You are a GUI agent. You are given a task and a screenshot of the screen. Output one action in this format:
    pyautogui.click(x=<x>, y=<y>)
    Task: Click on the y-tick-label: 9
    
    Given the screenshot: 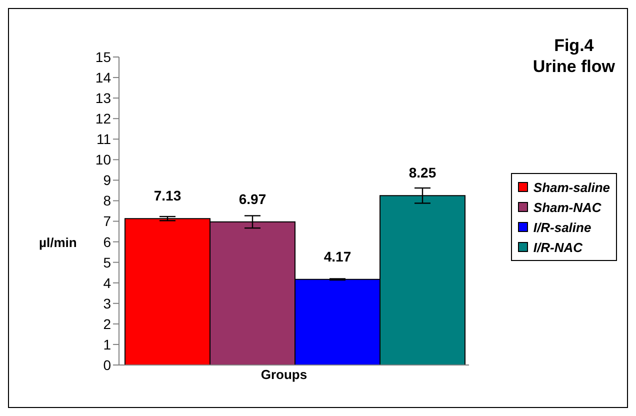 What is the action you would take?
    pyautogui.click(x=107, y=180)
    